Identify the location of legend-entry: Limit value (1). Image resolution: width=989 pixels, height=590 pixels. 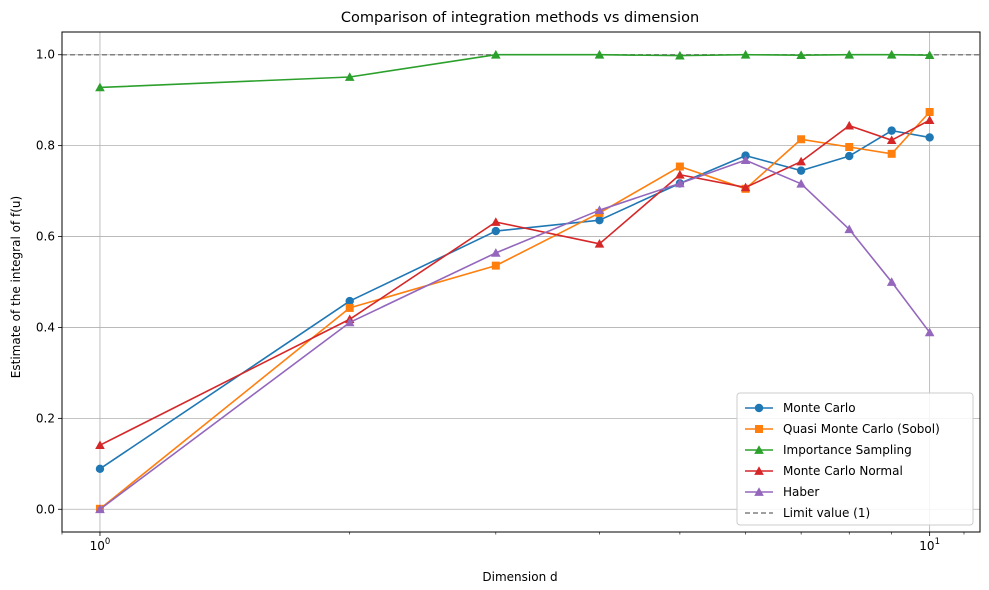
(807, 513).